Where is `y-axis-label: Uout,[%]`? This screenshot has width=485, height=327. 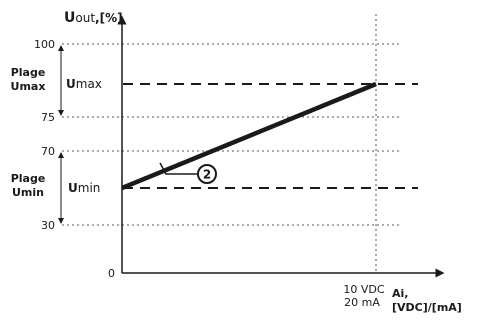 y-axis-label: Uout,[%] is located at coordinates (93, 18).